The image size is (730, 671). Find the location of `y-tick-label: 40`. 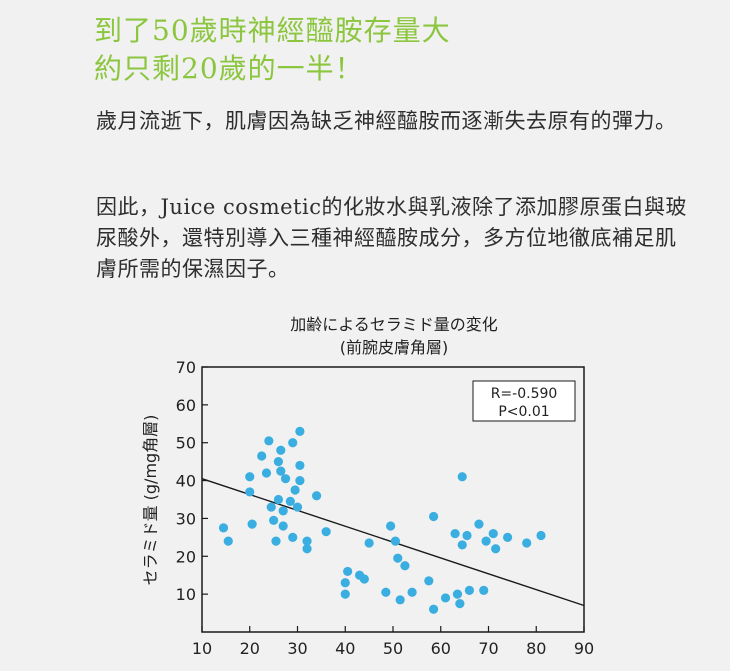

y-tick-label: 40 is located at coordinates (186, 481).